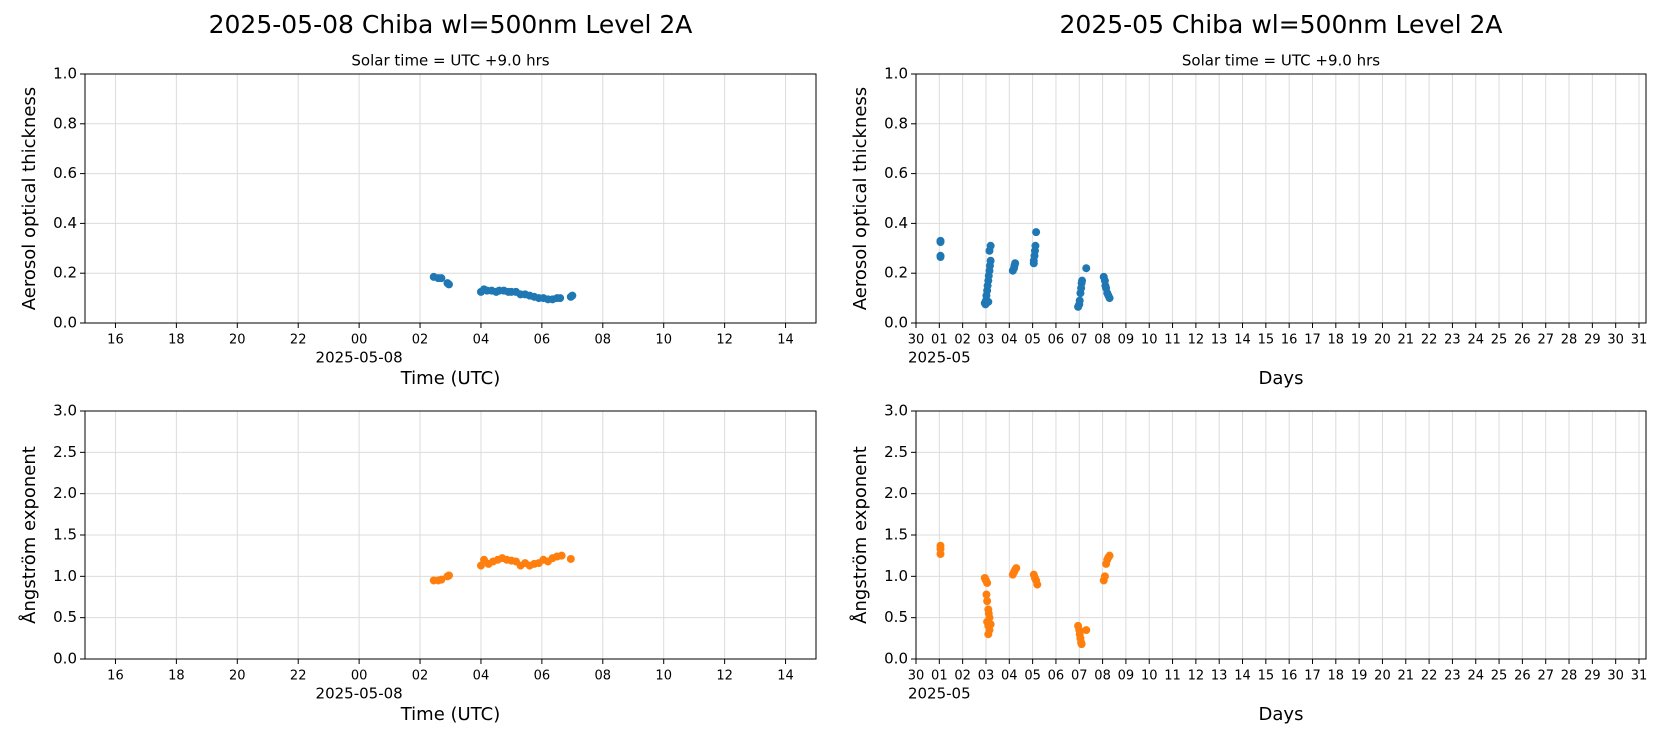  What do you see at coordinates (359, 358) in the screenshot?
I see `x-offset-label: 2025-05-08` at bounding box center [359, 358].